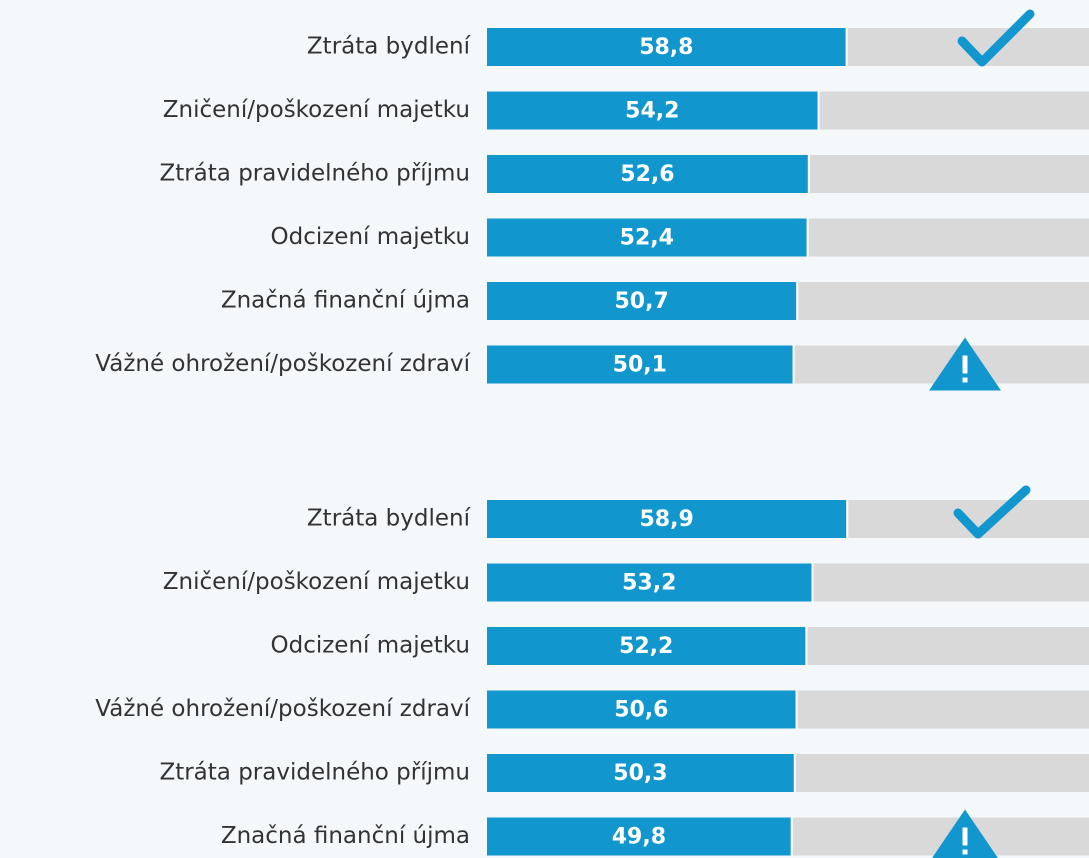 This screenshot has width=1089, height=858. I want to click on value-label: 50,7, so click(641, 301).